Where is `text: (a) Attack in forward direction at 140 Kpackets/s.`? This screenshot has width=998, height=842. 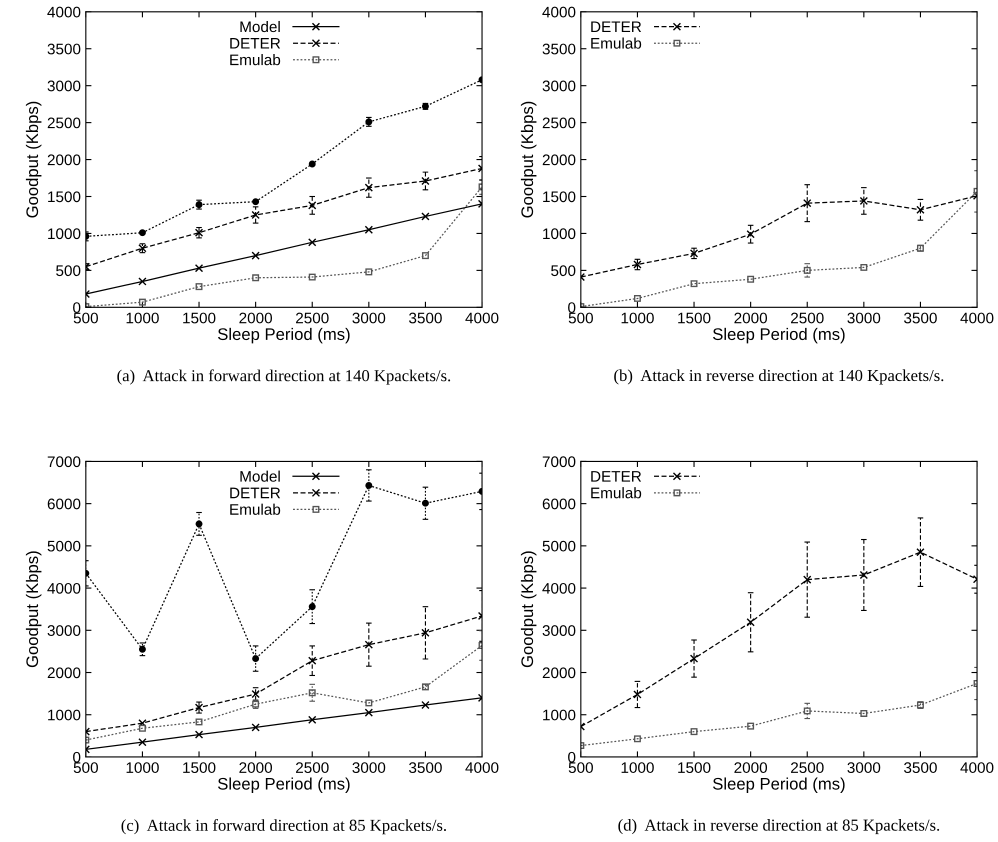
text: (a) Attack in forward direction at 140 Kpackets/s. is located at coordinates (283, 377).